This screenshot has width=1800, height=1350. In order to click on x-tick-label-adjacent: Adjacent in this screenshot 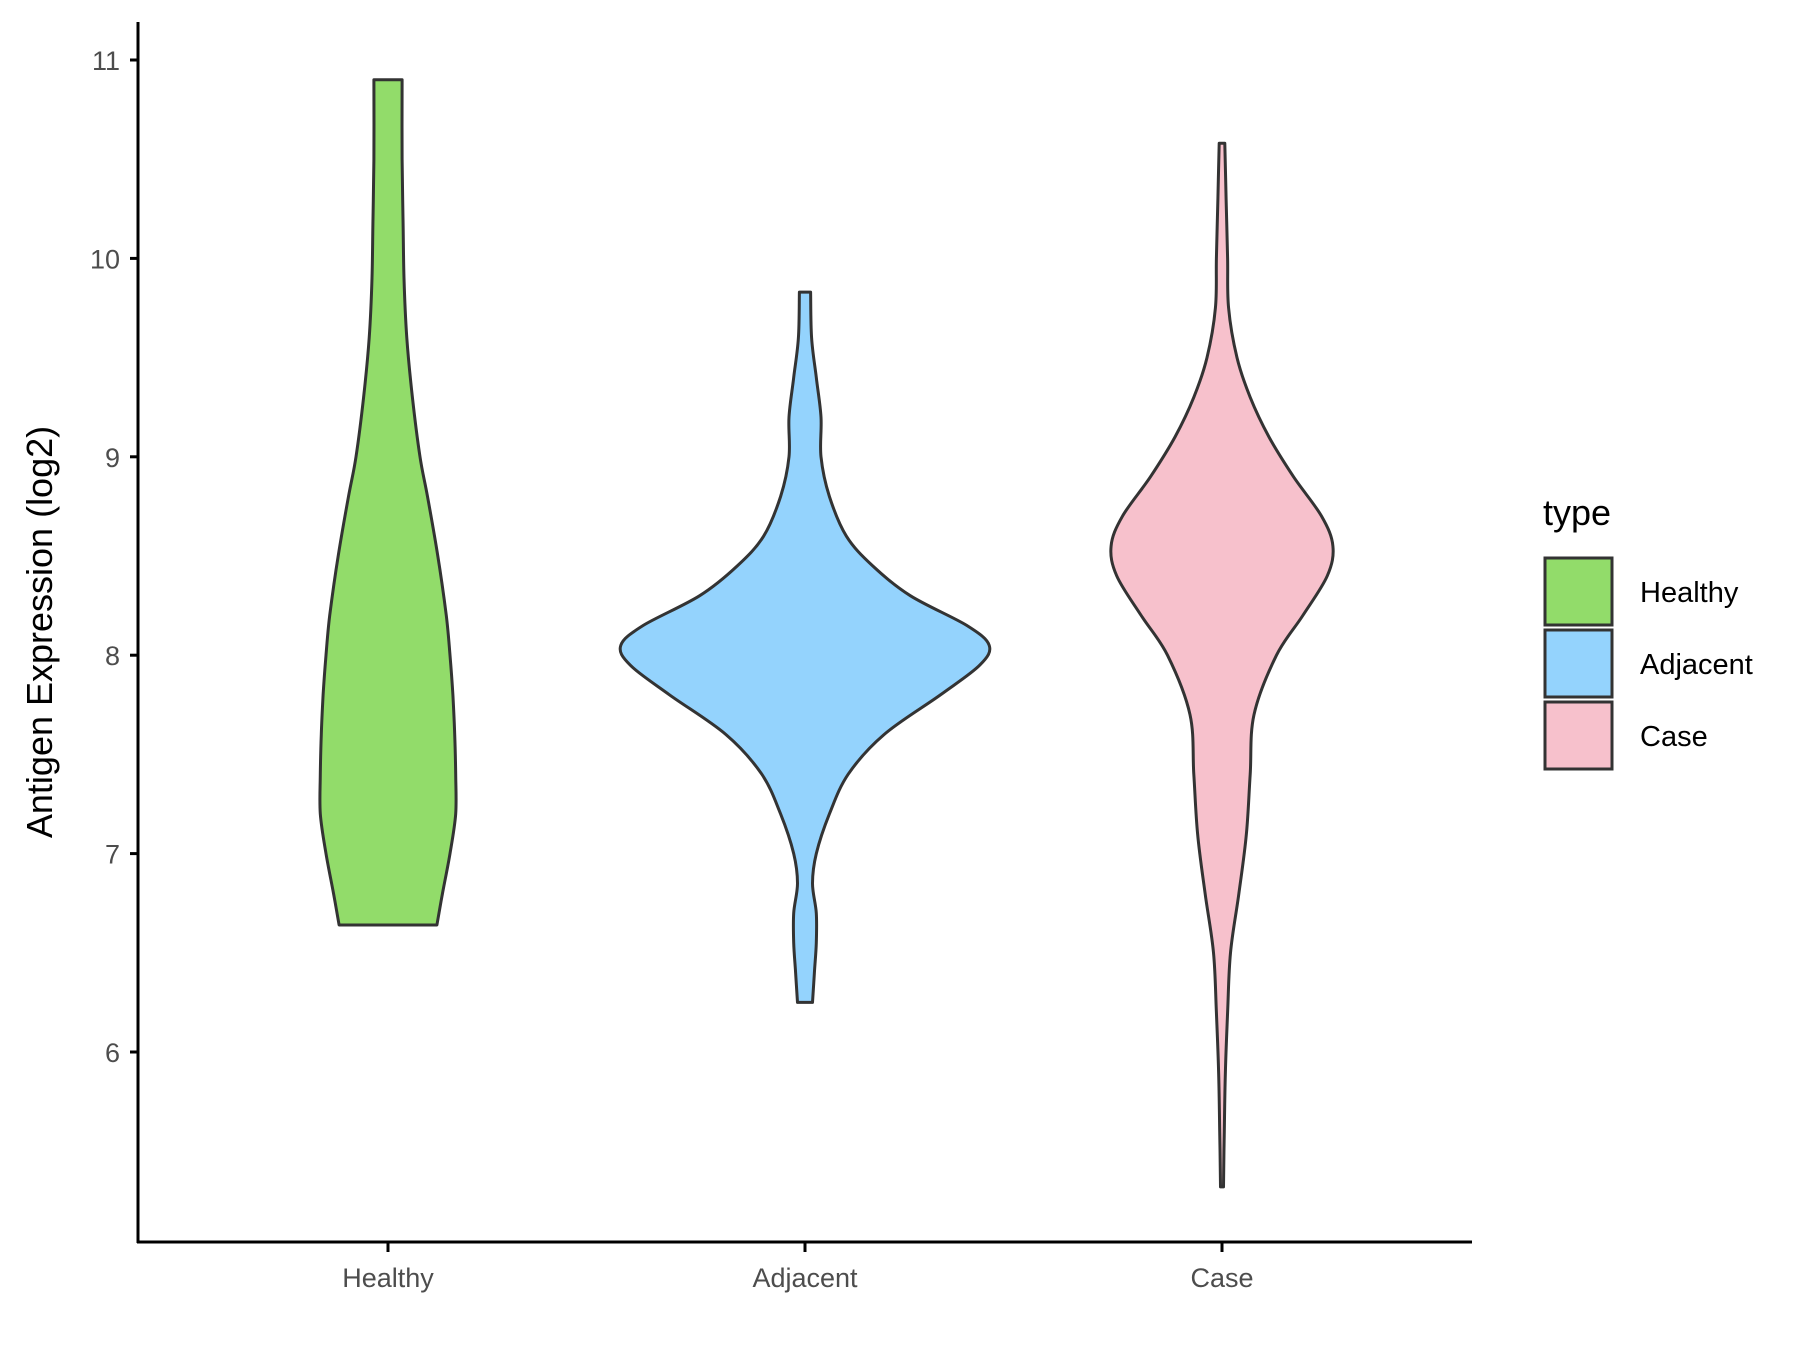, I will do `click(805, 1278)`.